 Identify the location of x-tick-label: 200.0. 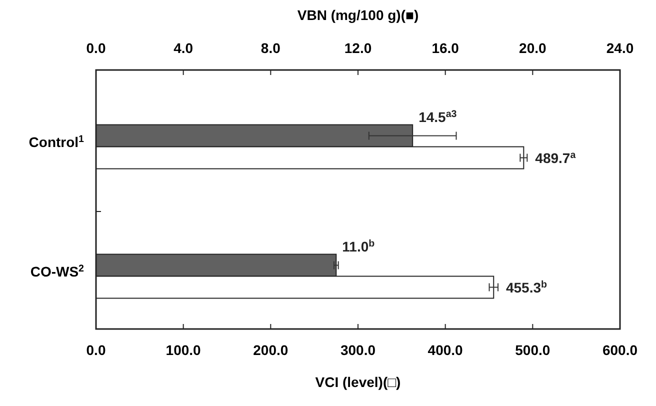
(270, 350).